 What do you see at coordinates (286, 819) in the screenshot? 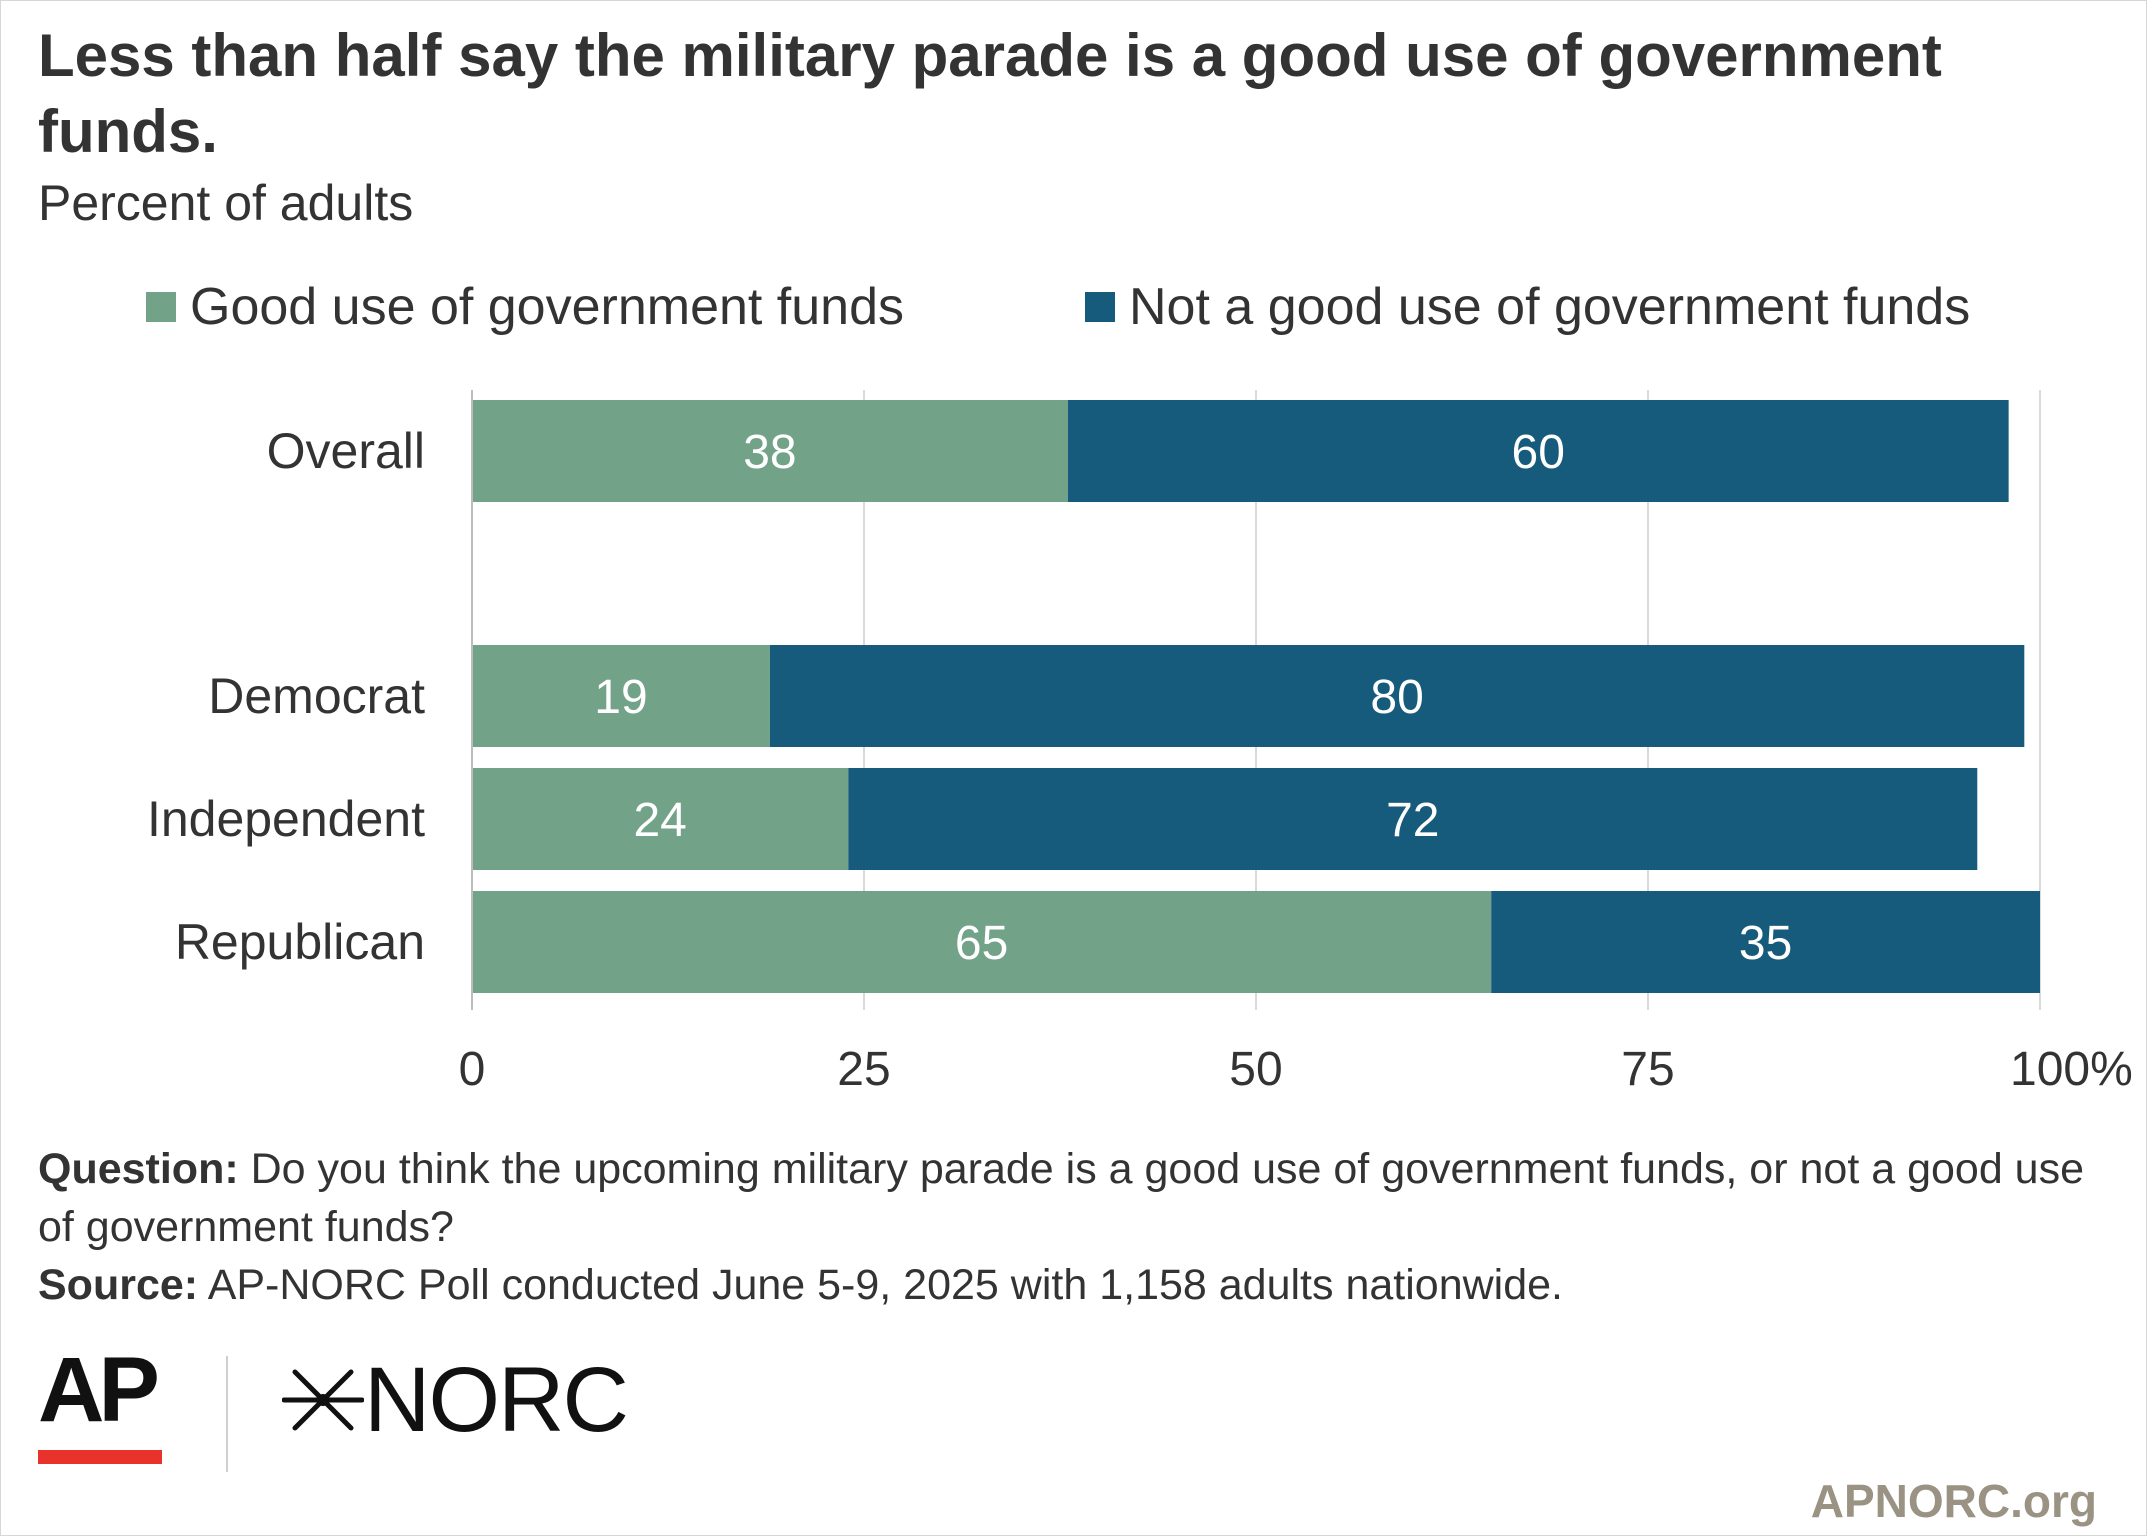
I see `category-label: Independent` at bounding box center [286, 819].